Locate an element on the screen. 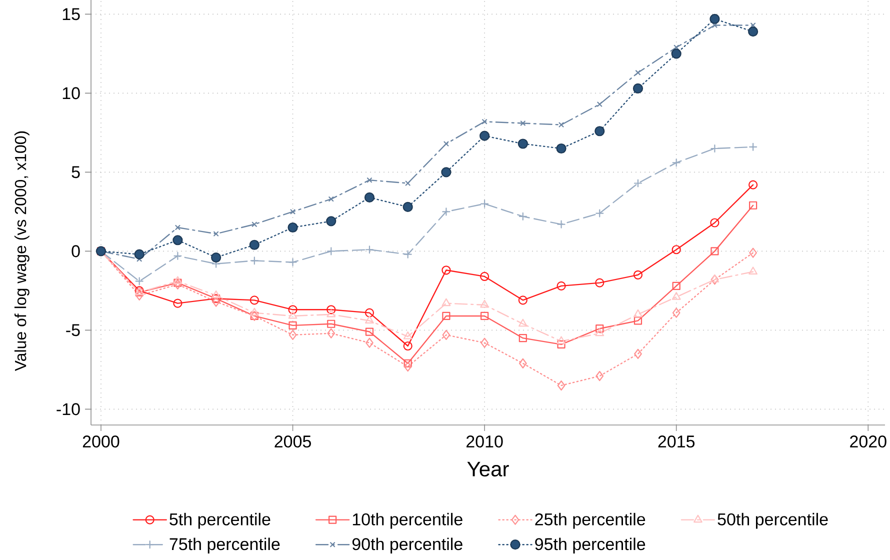  legend-label: 10th percentile is located at coordinates (407, 520).